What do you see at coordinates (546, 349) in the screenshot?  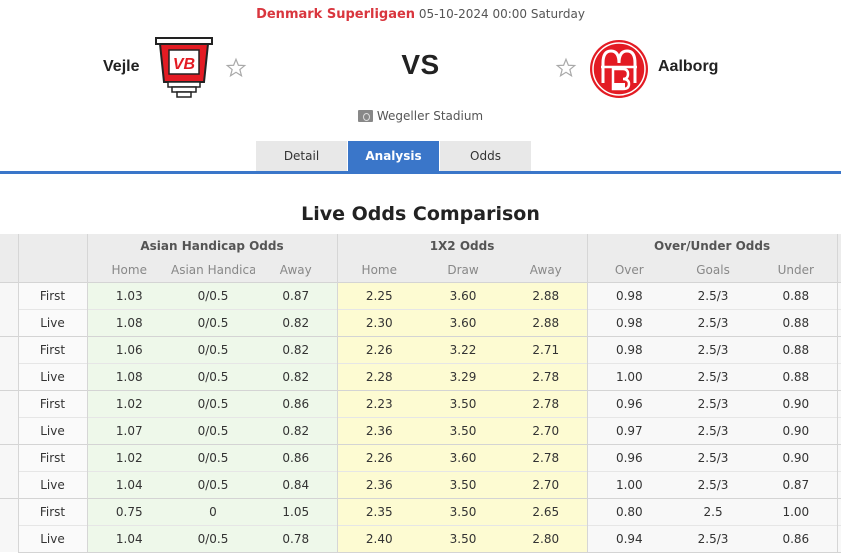 I see `x12-odds-cell: 2.71` at bounding box center [546, 349].